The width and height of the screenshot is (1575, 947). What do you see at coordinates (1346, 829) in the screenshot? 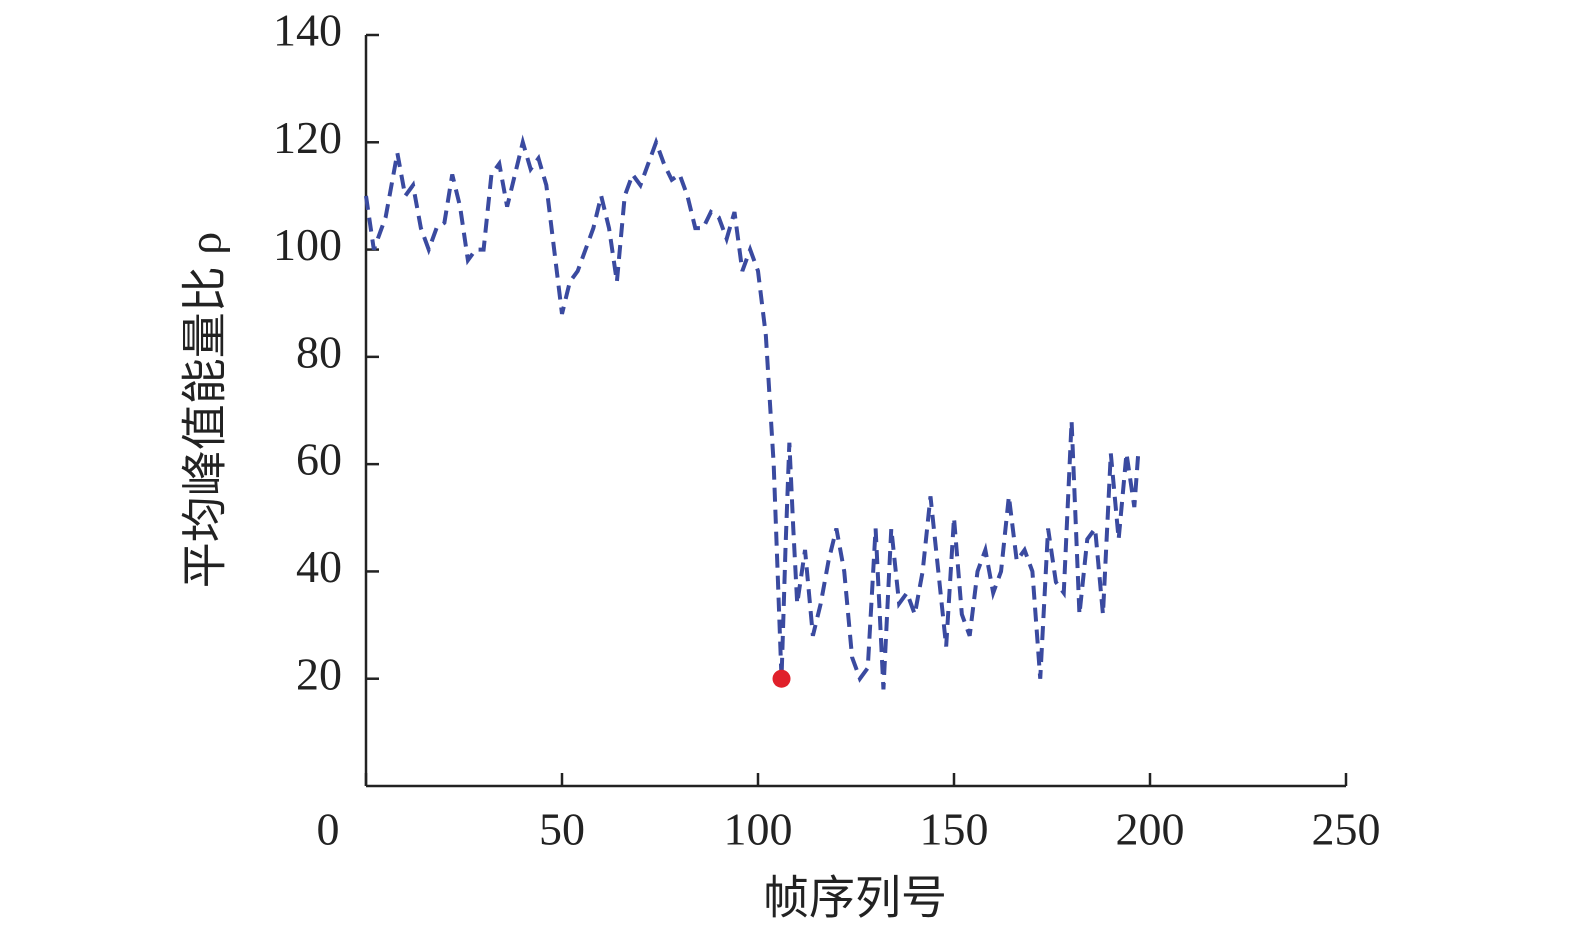
I see `x-tick-label: 250` at bounding box center [1346, 829].